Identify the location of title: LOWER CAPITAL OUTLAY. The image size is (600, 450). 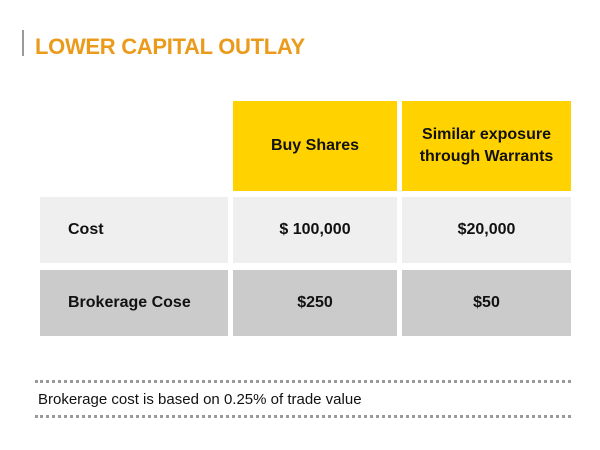
(170, 46).